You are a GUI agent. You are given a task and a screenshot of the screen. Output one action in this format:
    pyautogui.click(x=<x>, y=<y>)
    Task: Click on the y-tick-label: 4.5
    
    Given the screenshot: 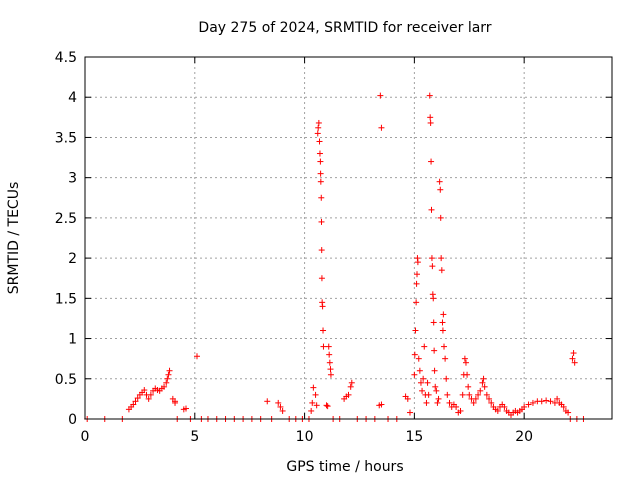 What is the action you would take?
    pyautogui.click(x=66, y=58)
    